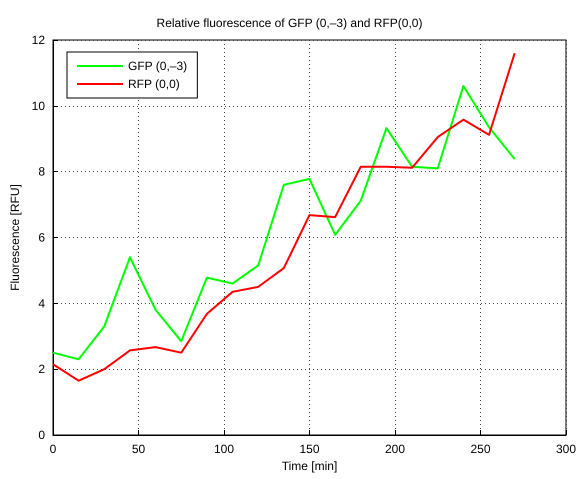 The width and height of the screenshot is (579, 479). I want to click on y-tick-label: 10, so click(39, 105).